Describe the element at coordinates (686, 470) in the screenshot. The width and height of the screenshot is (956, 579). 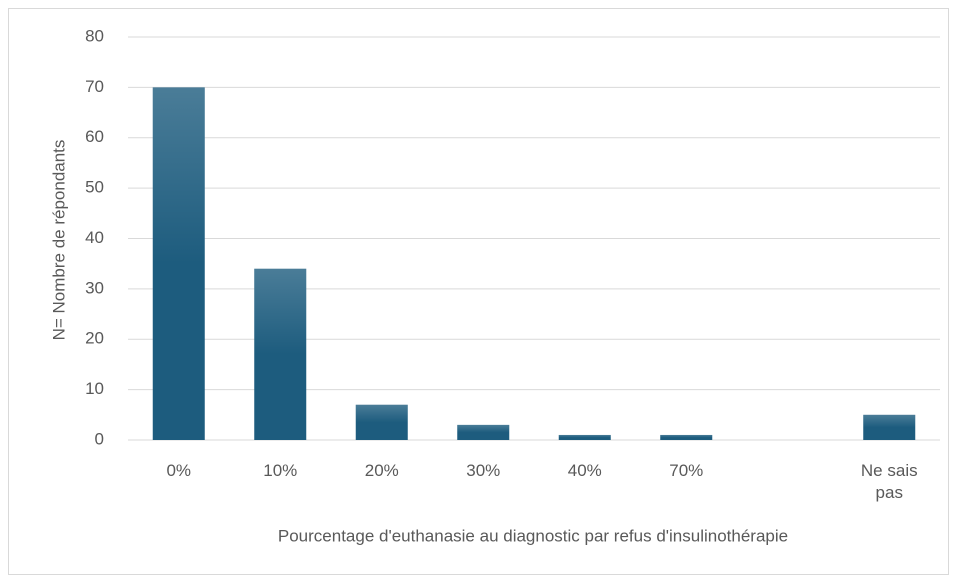
I see `x-tick-label: 70%` at that location.